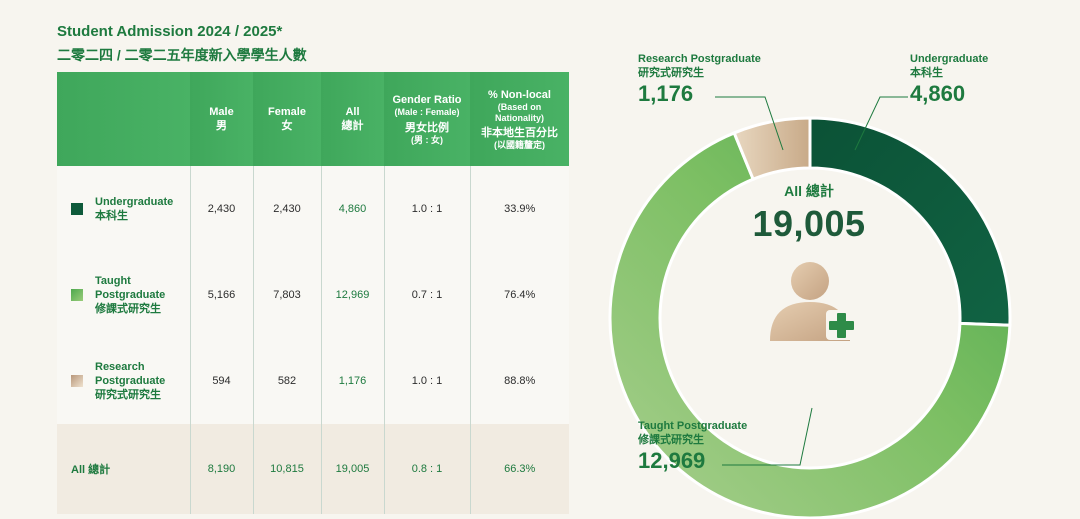  Describe the element at coordinates (123, 209) in the screenshot. I see `row-category: Undergraduate 本科生` at that location.